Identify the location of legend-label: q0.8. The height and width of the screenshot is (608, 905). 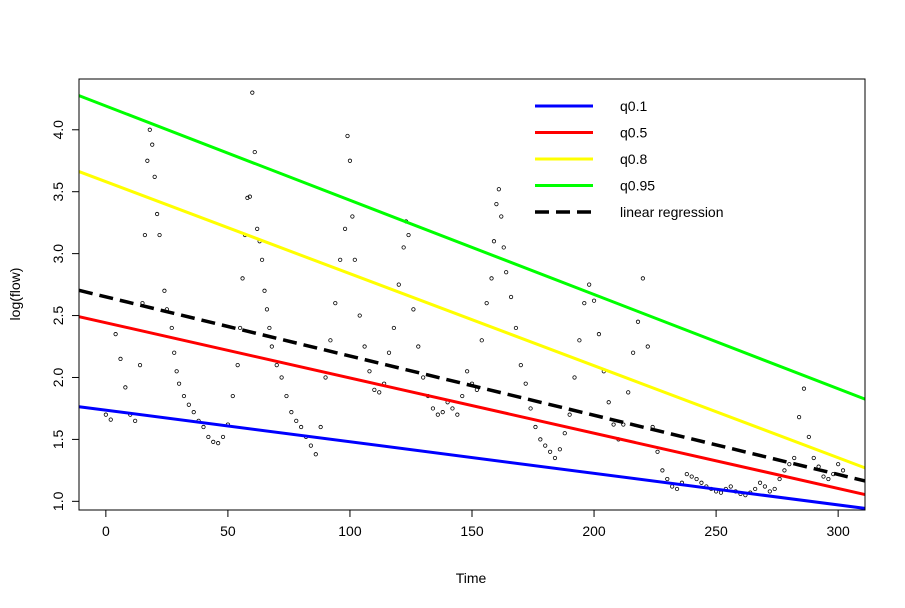
(633, 159).